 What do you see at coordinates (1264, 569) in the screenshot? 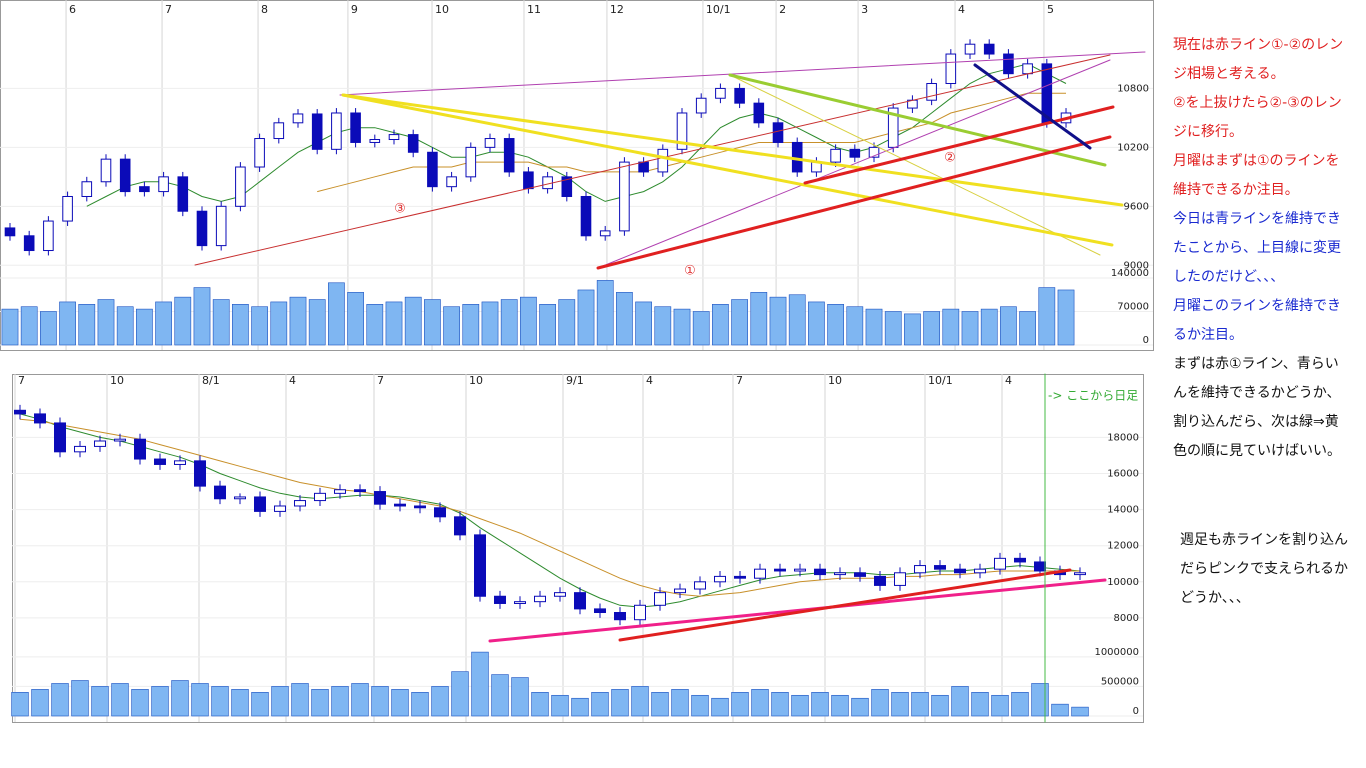
I see `note-line: だらピンクで支えられるか` at bounding box center [1264, 569].